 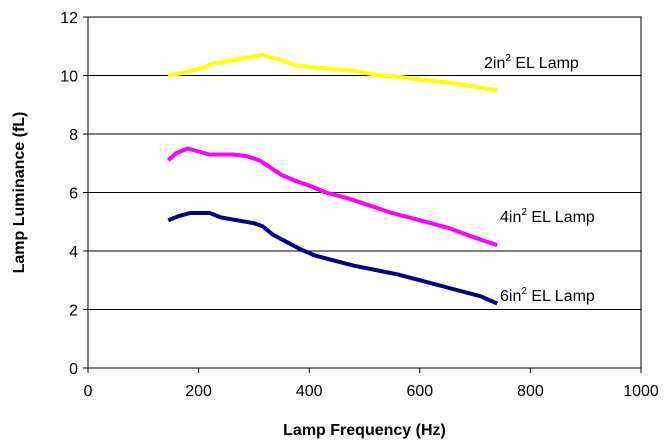 What do you see at coordinates (19, 193) in the screenshot?
I see `y-axis-title: Lamp Luminance (fL)` at bounding box center [19, 193].